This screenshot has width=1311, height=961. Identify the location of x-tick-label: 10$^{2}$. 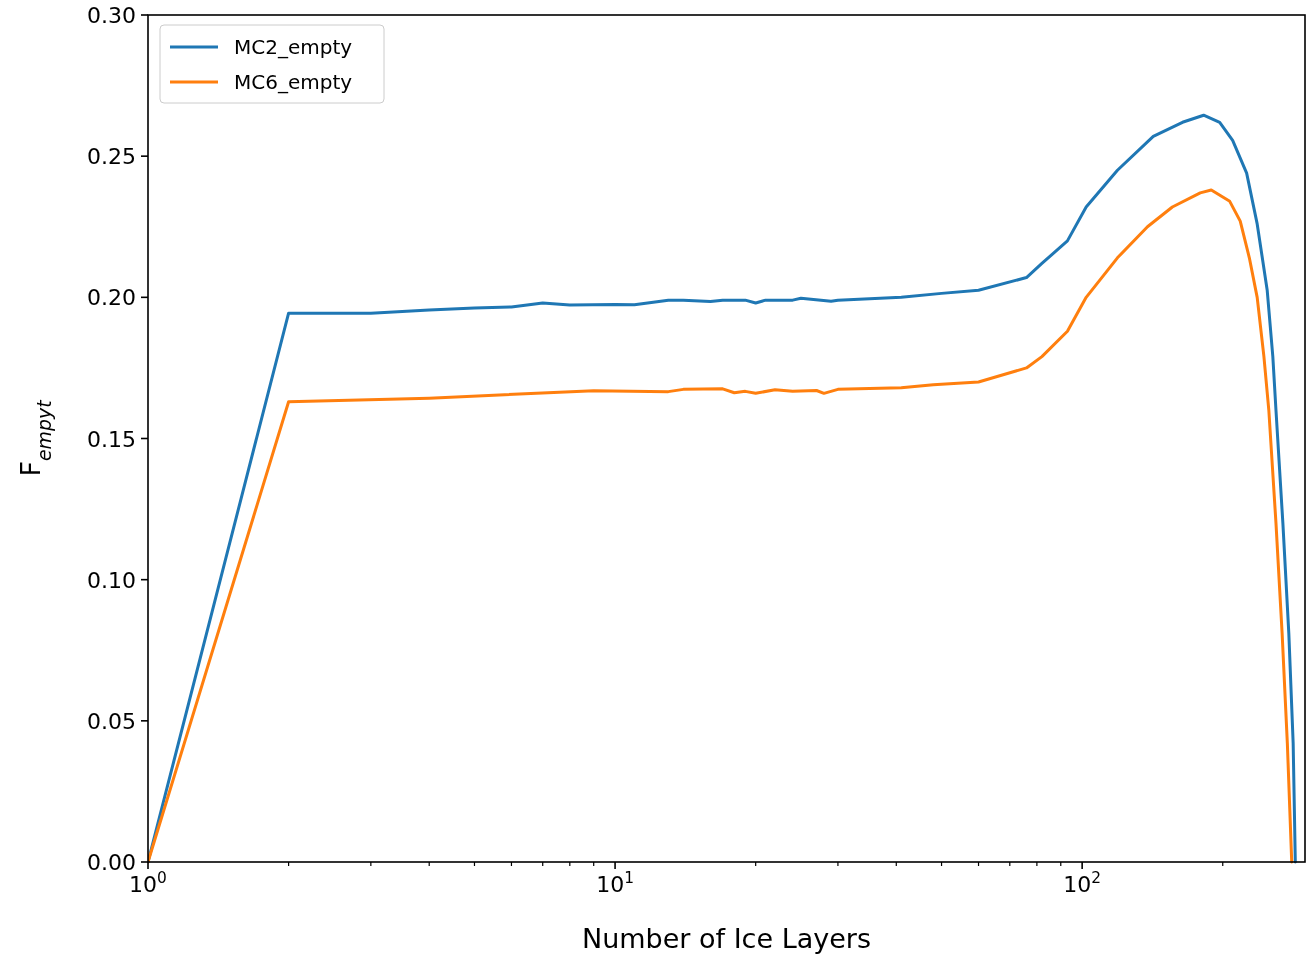
(1082, 883).